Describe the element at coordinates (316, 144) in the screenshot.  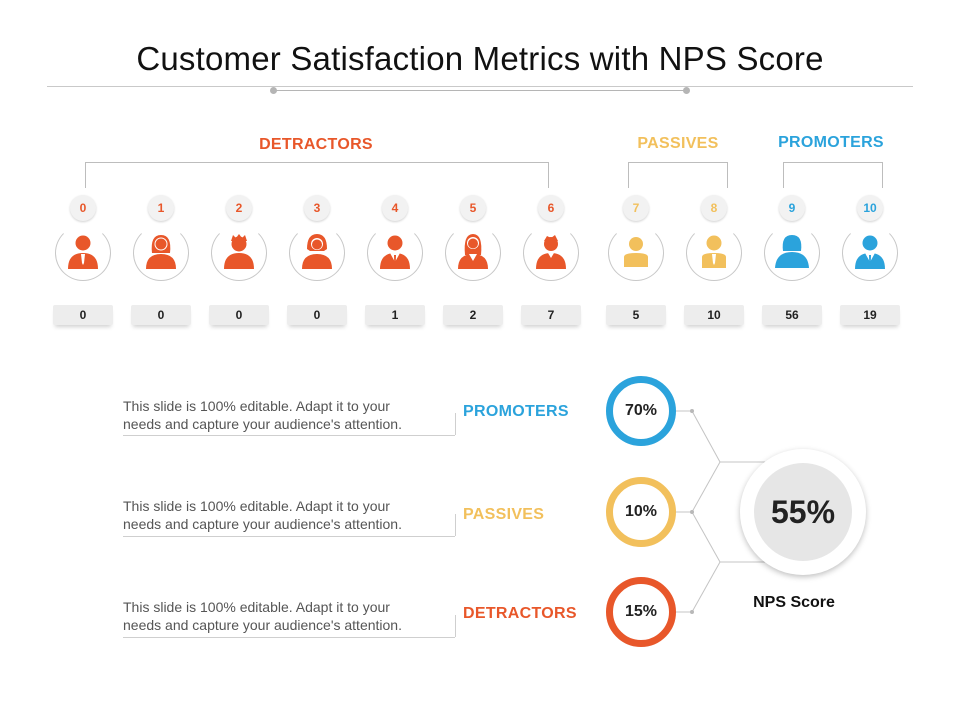
I see `group-label-detractors: DETRACTORS` at that location.